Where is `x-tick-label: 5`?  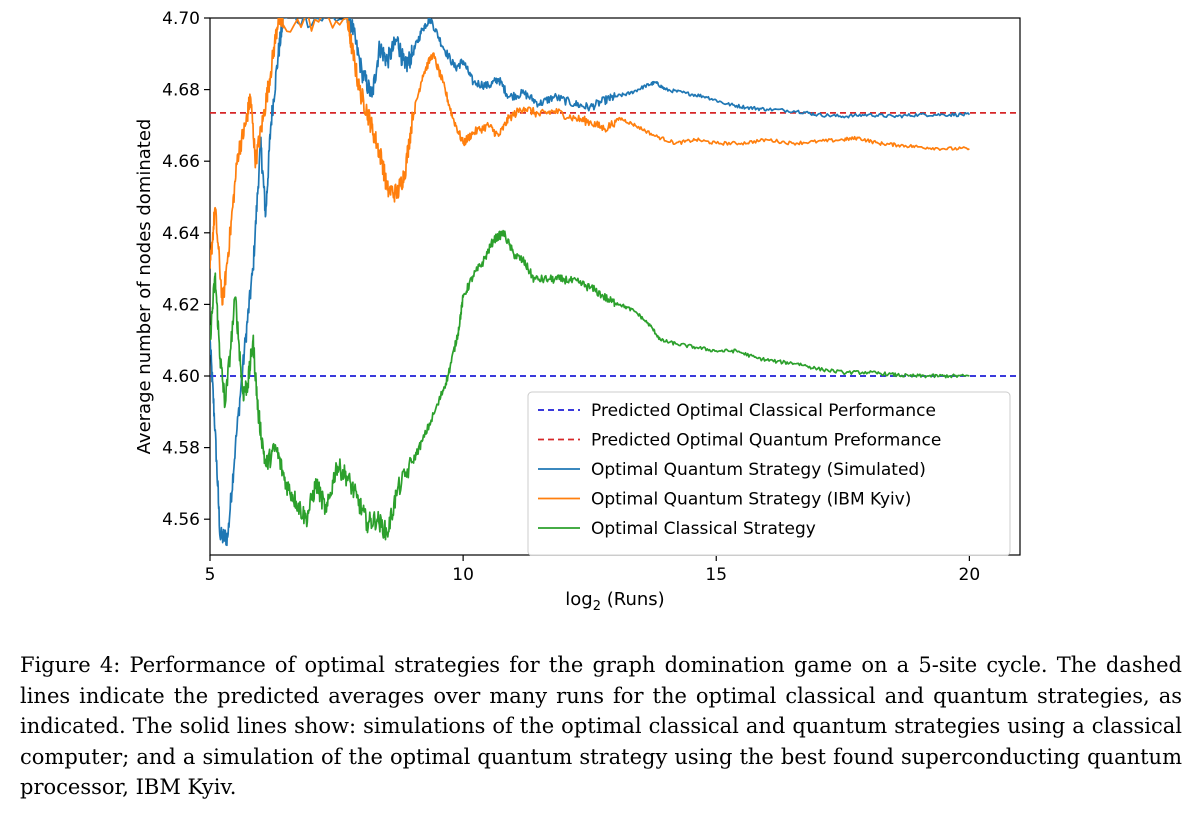
x-tick-label: 5 is located at coordinates (210, 575).